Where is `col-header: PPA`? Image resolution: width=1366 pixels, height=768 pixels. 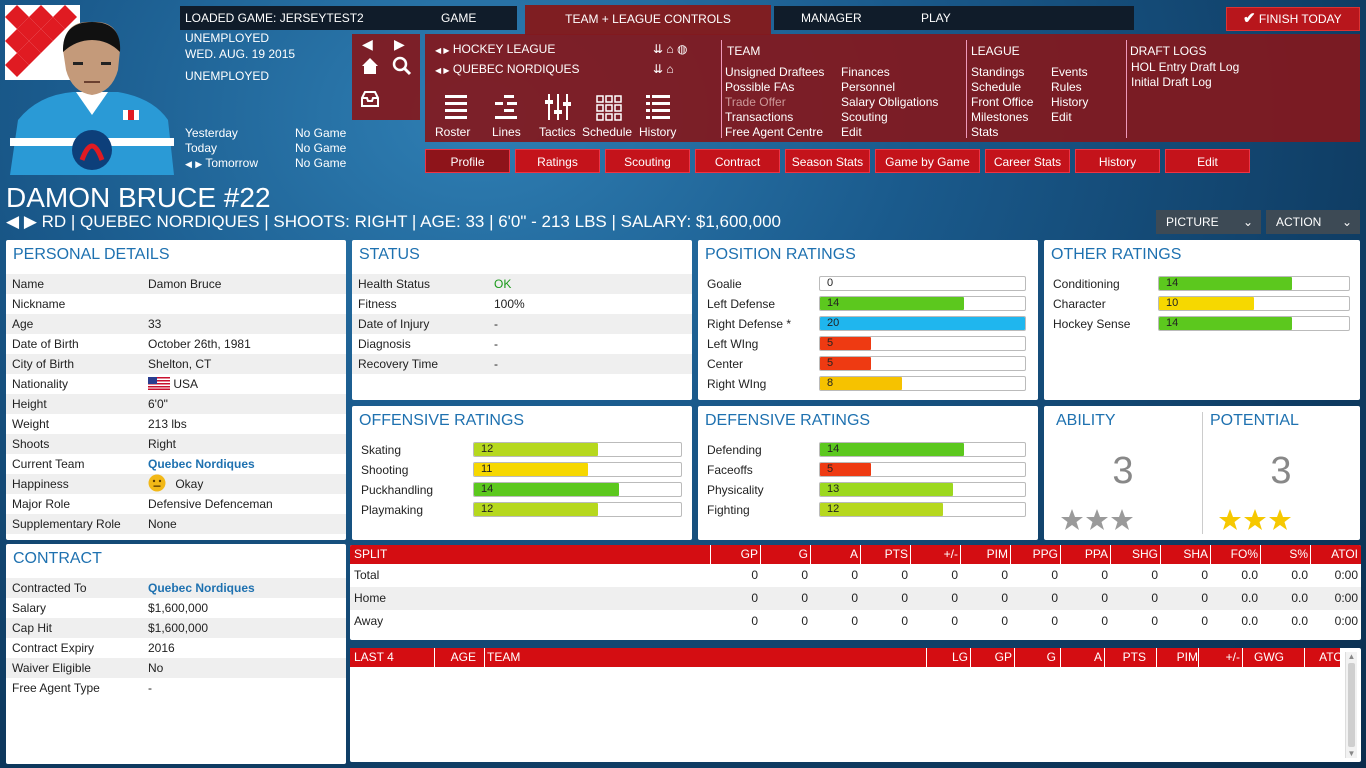 col-header: PPA is located at coordinates (1084, 554).